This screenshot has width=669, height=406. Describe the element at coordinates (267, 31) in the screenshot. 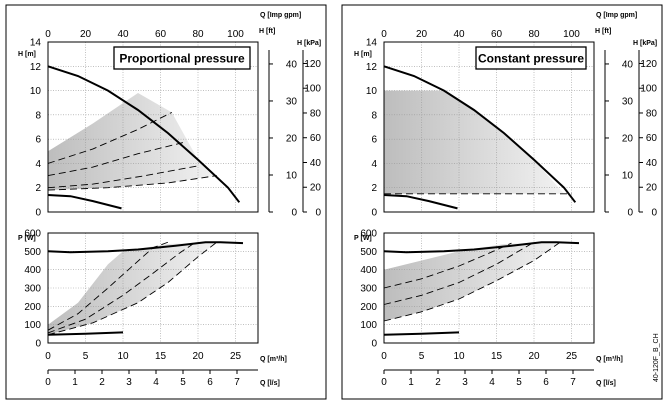

I see `ft-axis-label: H [ft]` at that location.